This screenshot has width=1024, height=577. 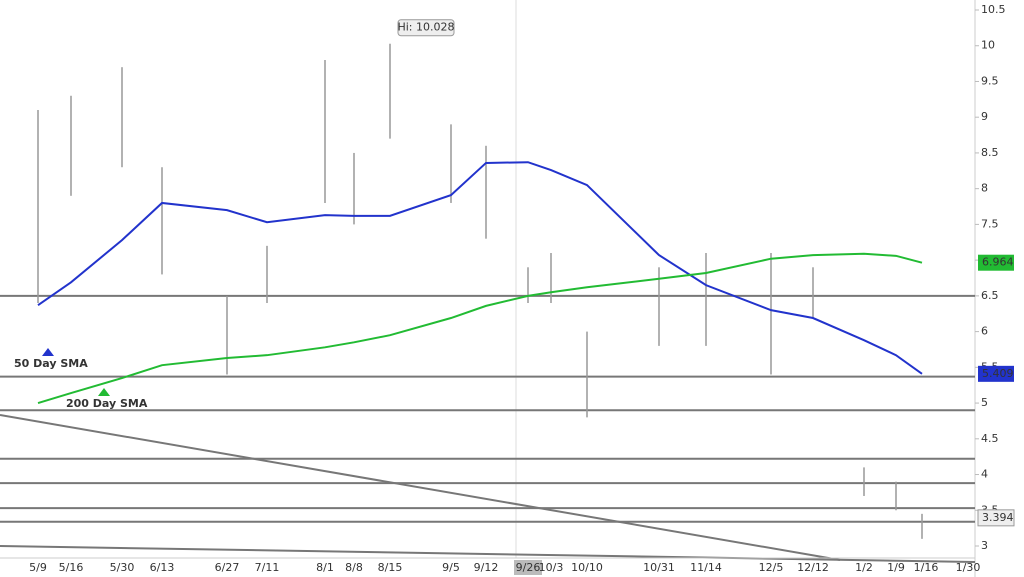 What do you see at coordinates (896, 567) in the screenshot?
I see `x-tick-label: 1/9` at bounding box center [896, 567].